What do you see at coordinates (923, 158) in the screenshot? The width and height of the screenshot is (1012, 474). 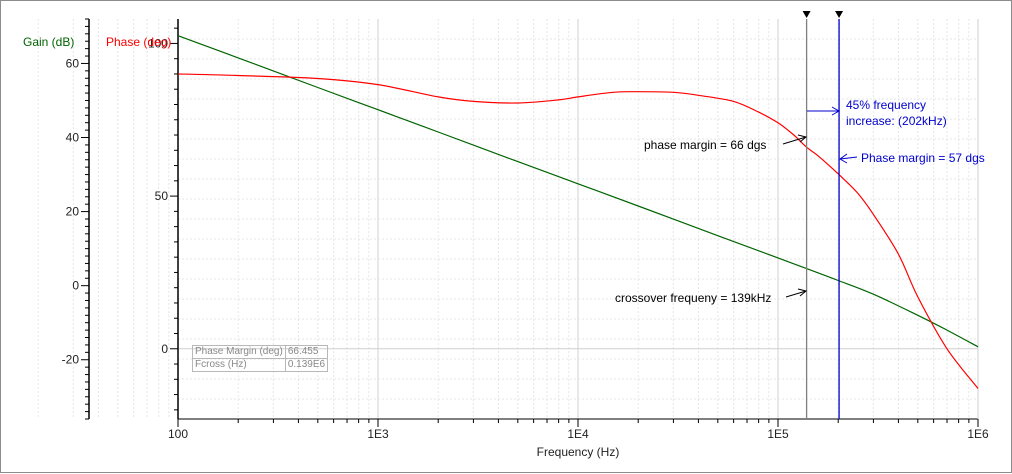 I see `phase-margin-57-label: Phase margin = 57 dgs` at bounding box center [923, 158].